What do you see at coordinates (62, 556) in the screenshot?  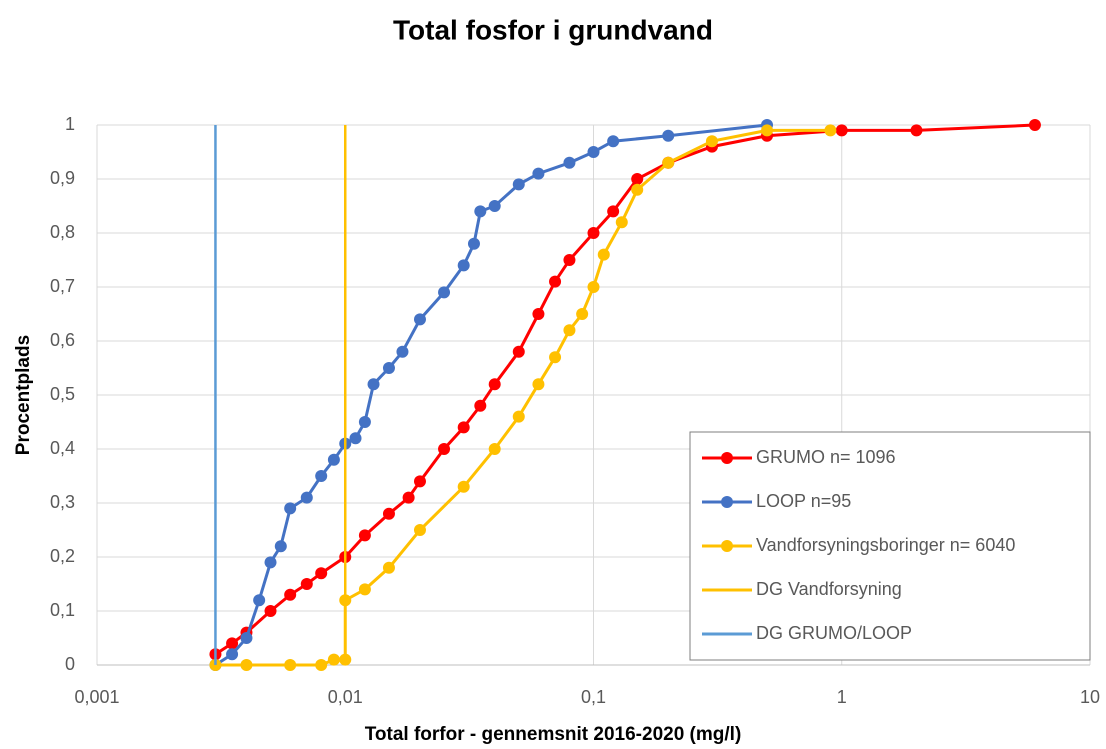 I see `y-tick-label: 0,2` at bounding box center [62, 556].